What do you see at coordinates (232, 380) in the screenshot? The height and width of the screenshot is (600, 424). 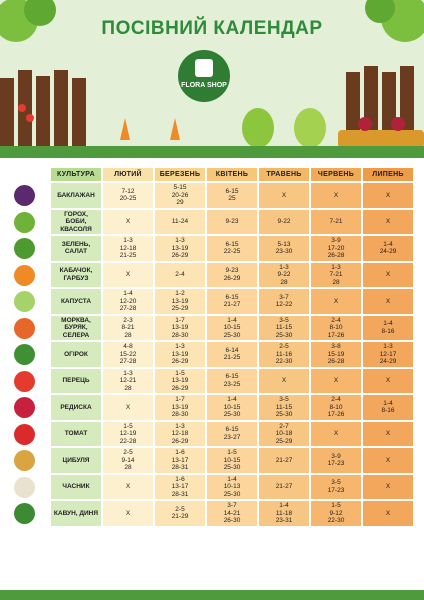 I see `date-cell: 6-15 23-25` at bounding box center [232, 380].